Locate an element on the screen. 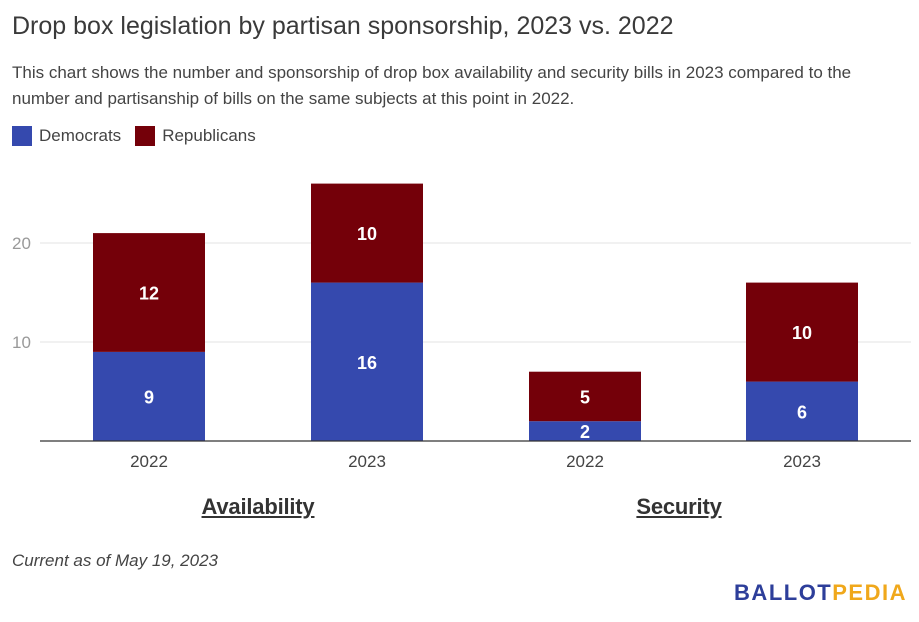 The width and height of the screenshot is (919, 622). bar-security-2023-democrats is located at coordinates (802, 411).